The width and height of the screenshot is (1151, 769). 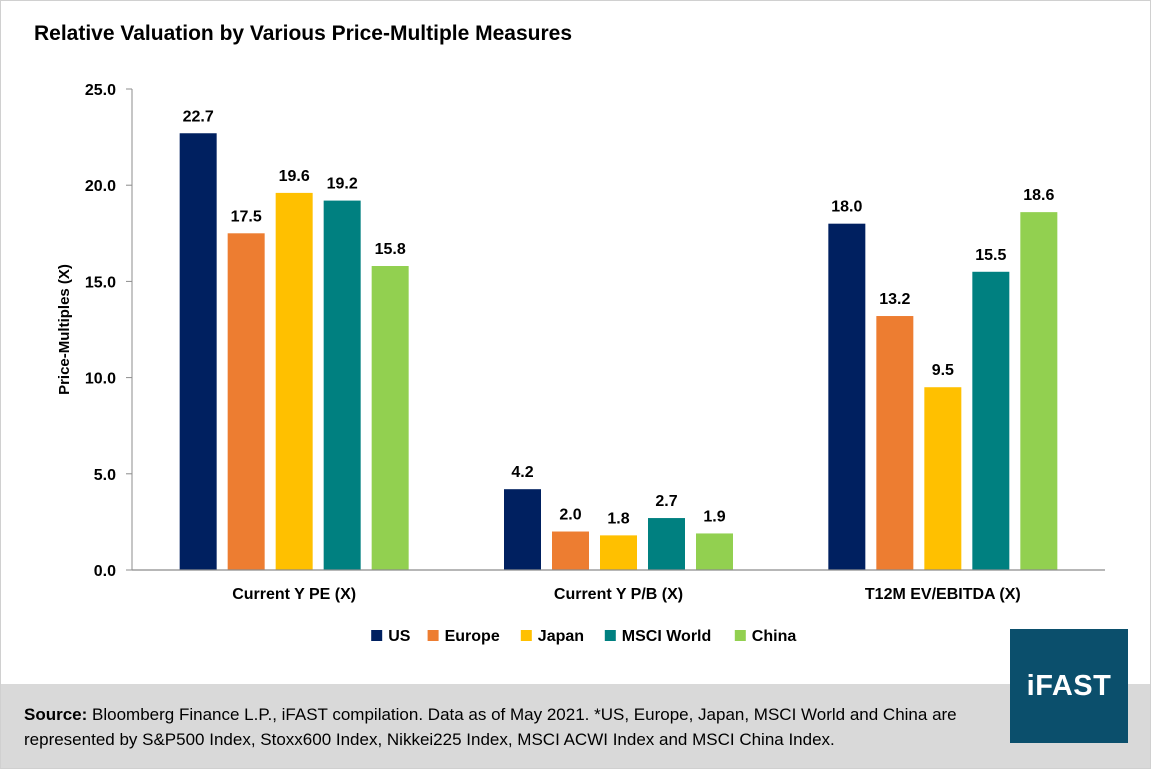 What do you see at coordinates (943, 370) in the screenshot?
I see `data-label: 9.5` at bounding box center [943, 370].